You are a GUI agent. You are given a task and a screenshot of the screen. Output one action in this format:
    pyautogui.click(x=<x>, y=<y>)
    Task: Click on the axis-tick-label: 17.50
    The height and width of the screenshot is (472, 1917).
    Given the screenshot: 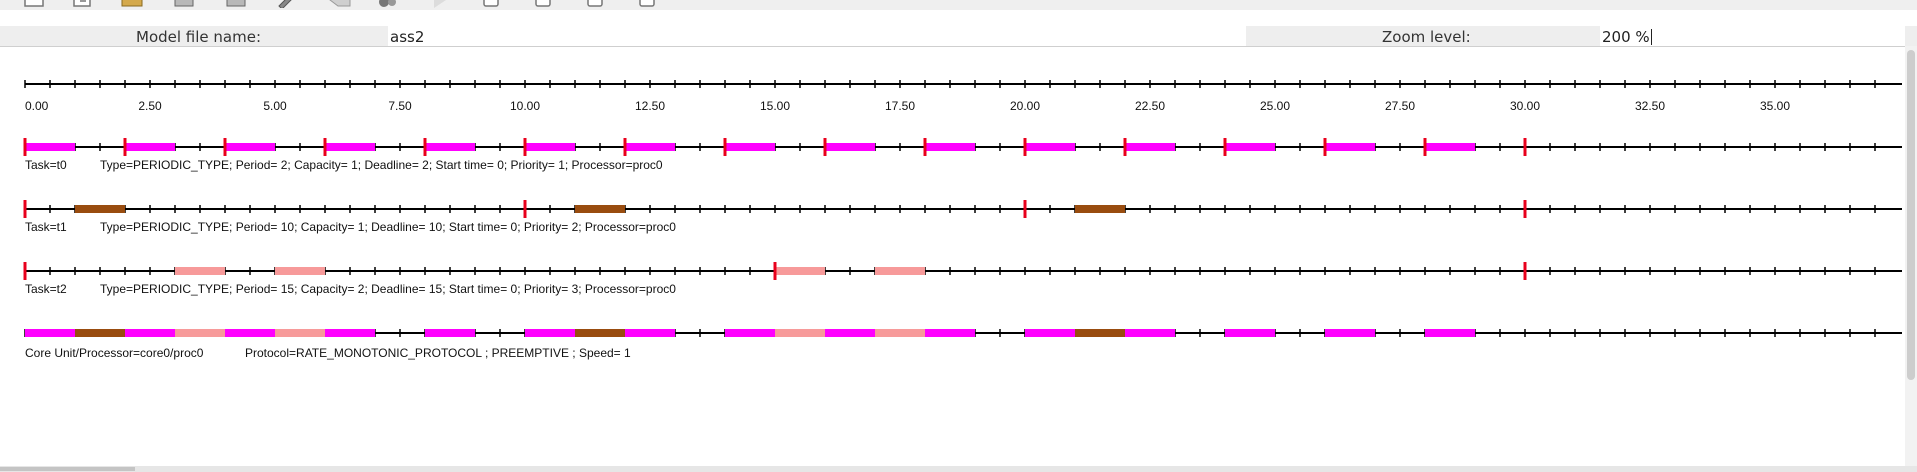 What is the action you would take?
    pyautogui.click(x=900, y=106)
    